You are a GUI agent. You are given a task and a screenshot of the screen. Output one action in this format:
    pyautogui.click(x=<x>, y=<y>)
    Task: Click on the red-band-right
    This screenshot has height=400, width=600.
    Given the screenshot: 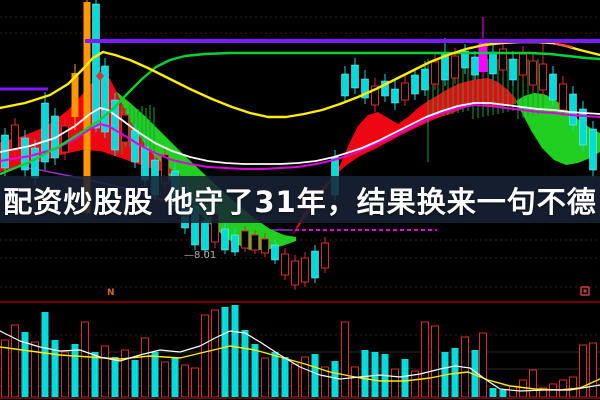 What is the action you would take?
    pyautogui.click(x=404, y=157)
    